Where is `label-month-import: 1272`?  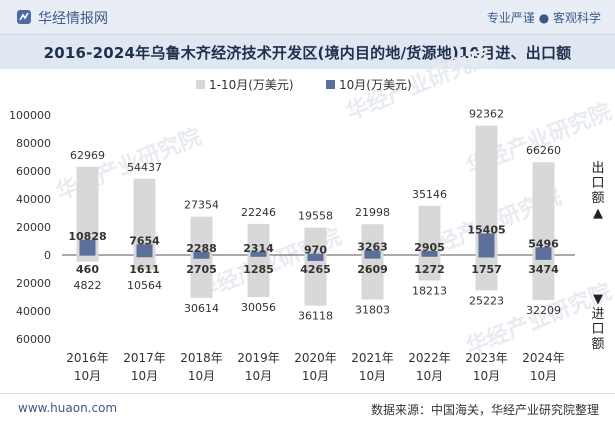
label-month-import: 1272 is located at coordinates (429, 269).